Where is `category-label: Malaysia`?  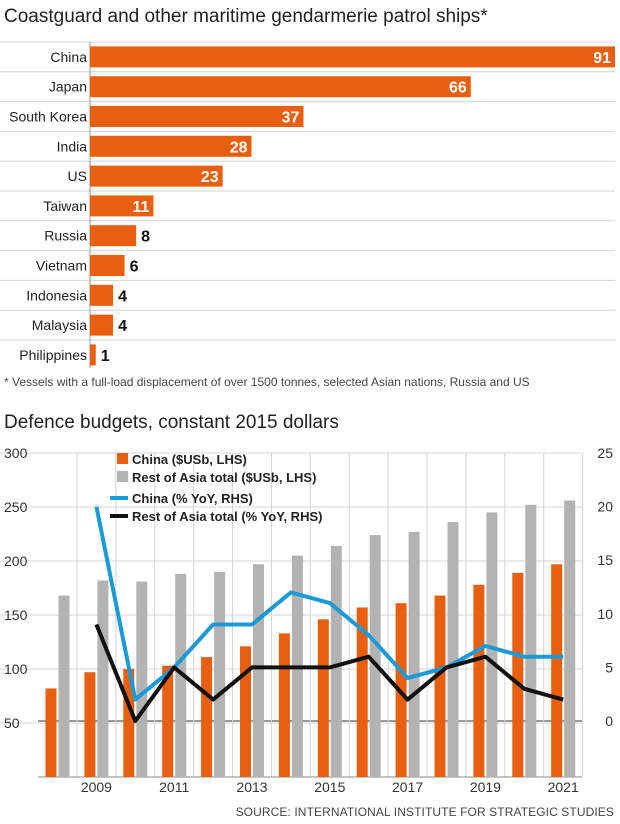 category-label: Malaysia is located at coordinates (59, 325).